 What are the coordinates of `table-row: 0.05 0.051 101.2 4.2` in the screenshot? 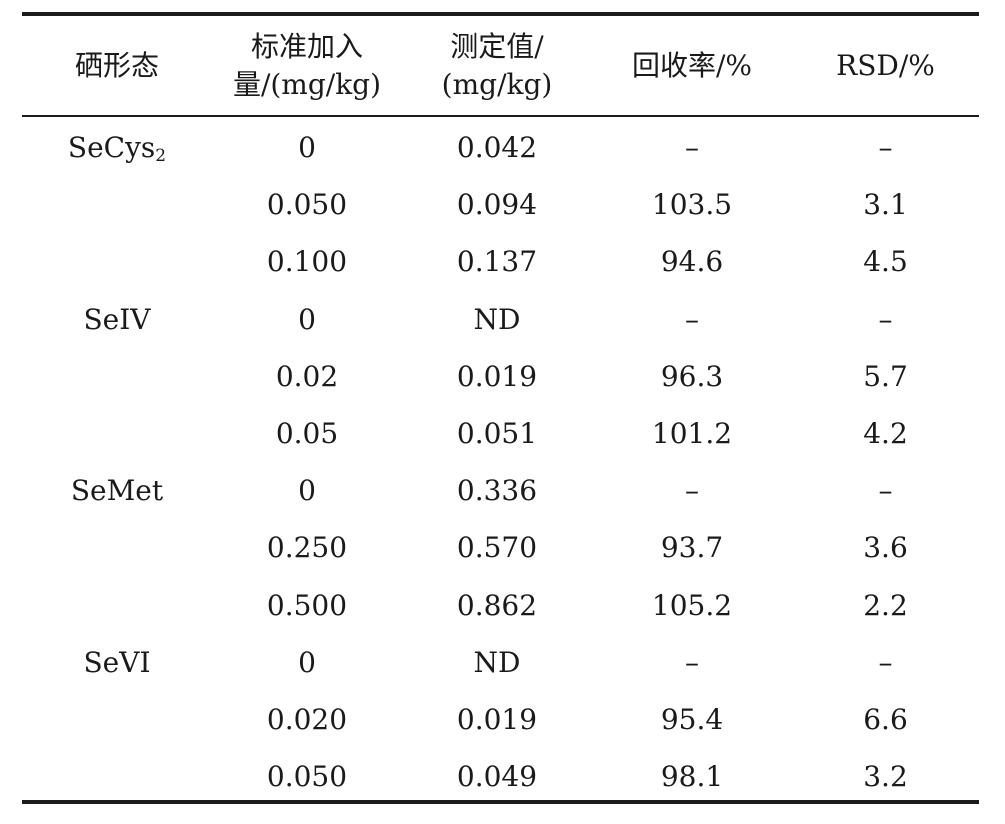 It's located at (500, 433).